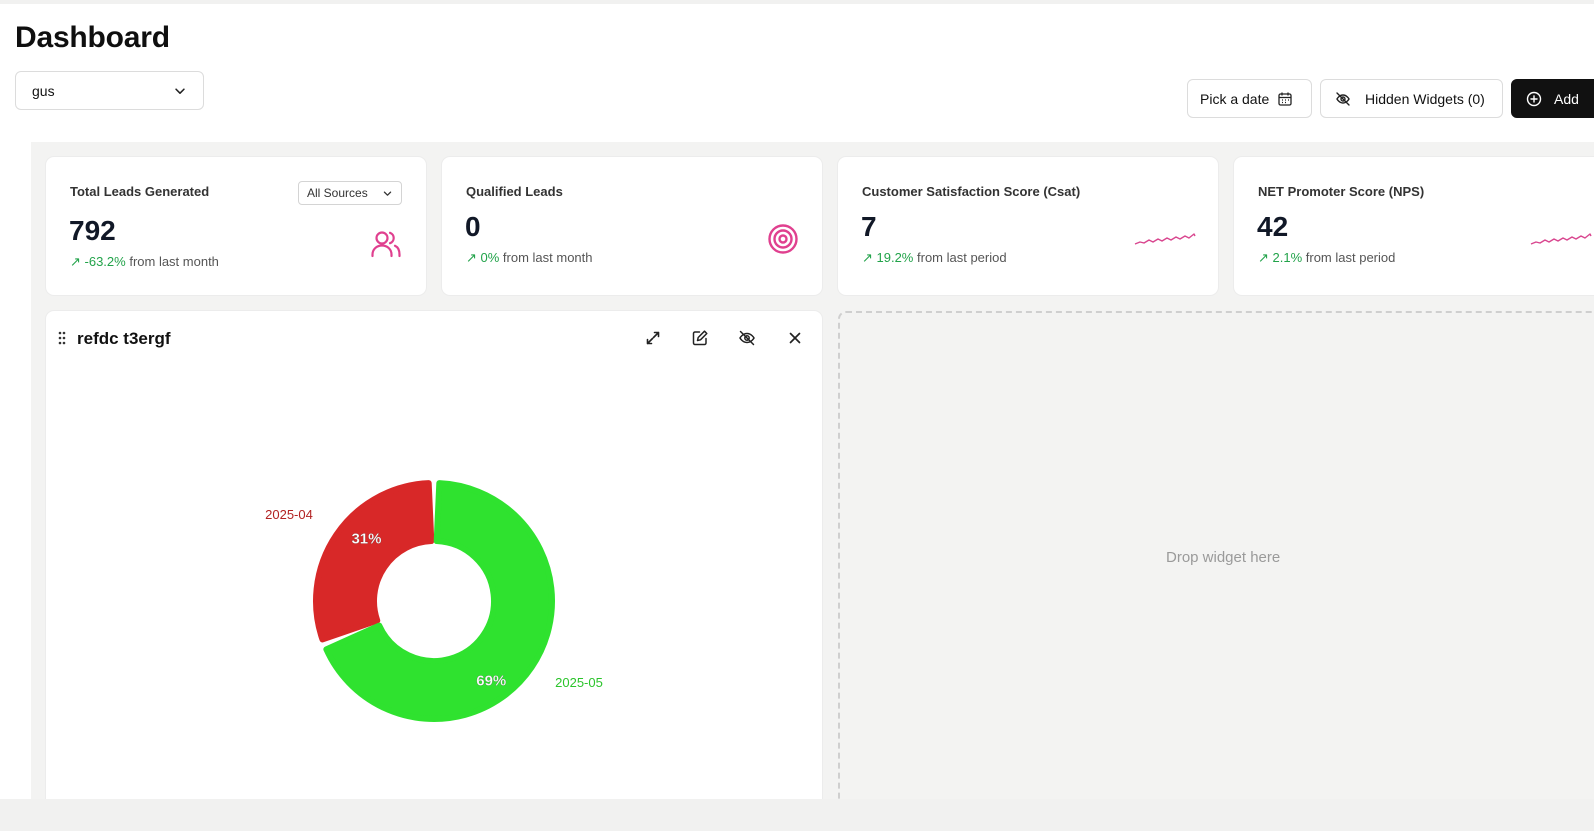  What do you see at coordinates (783, 239) in the screenshot?
I see `target-icon` at bounding box center [783, 239].